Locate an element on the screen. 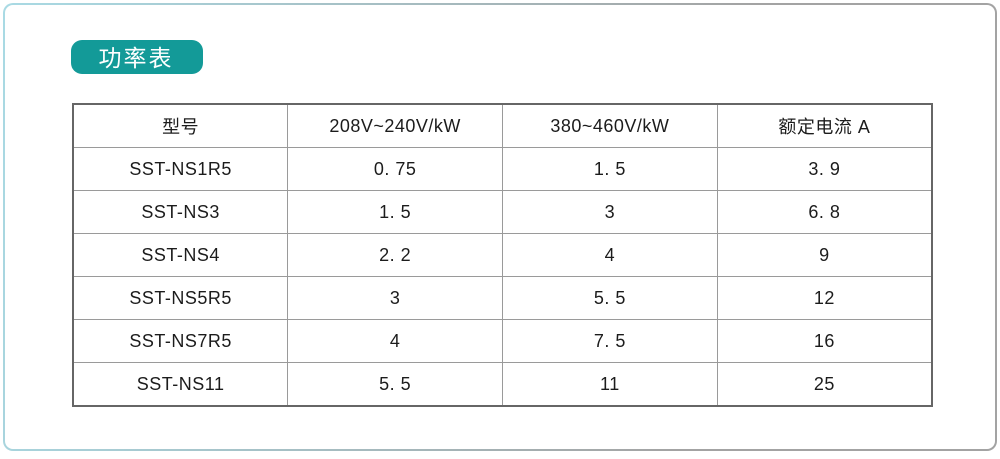 Image resolution: width=1000 pixels, height=459 pixels. page-title: 功率表 is located at coordinates (136, 58).